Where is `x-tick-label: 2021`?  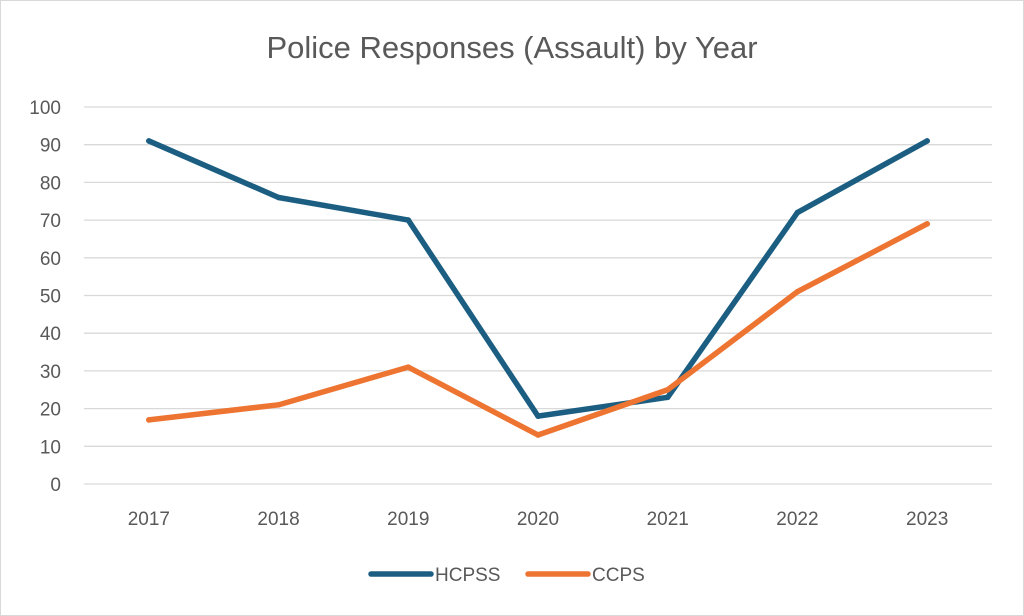
x-tick-label: 2021 is located at coordinates (668, 519).